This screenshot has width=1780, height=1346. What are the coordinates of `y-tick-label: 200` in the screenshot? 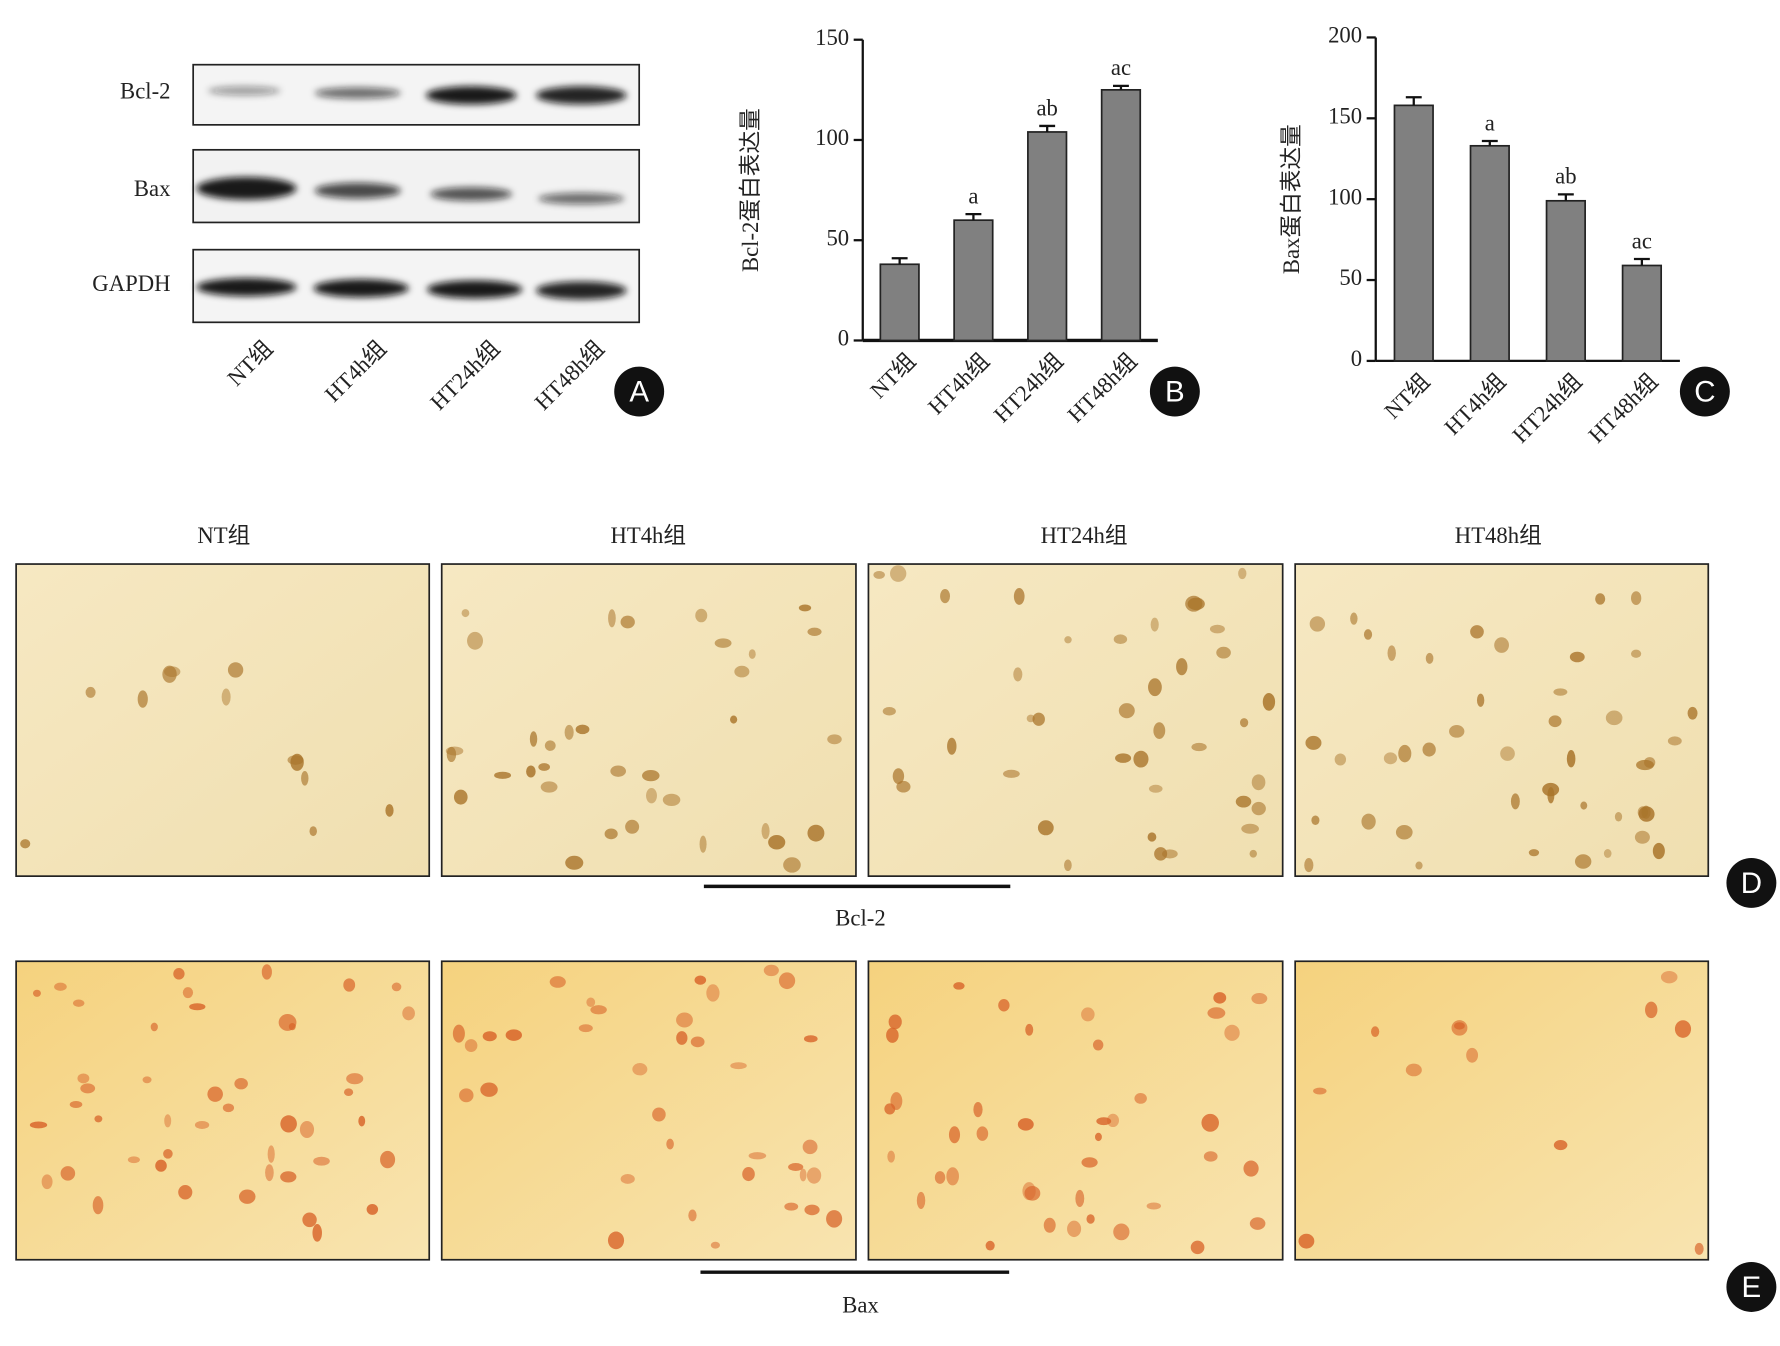 It's located at (1345, 35).